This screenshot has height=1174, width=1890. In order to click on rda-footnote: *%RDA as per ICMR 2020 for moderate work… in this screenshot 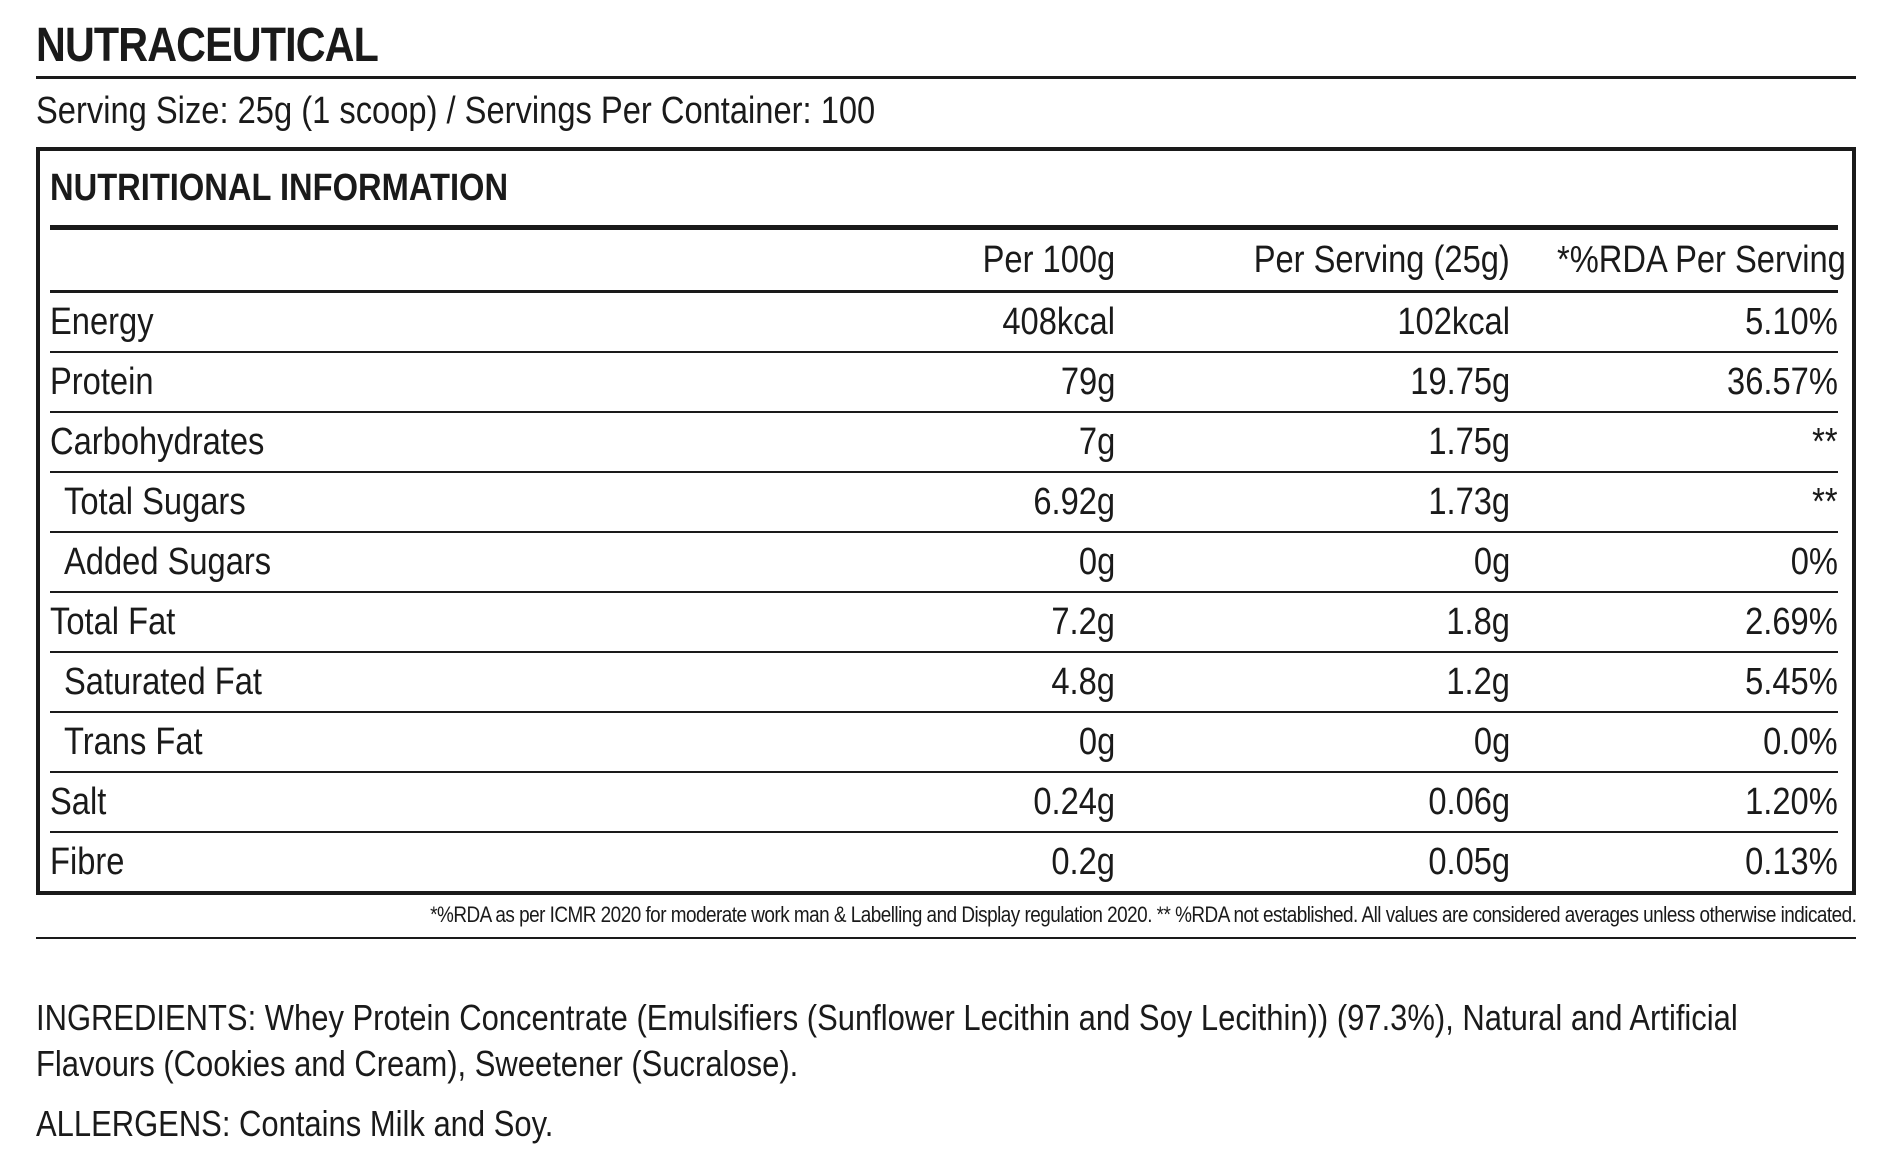, I will do `click(1142, 914)`.